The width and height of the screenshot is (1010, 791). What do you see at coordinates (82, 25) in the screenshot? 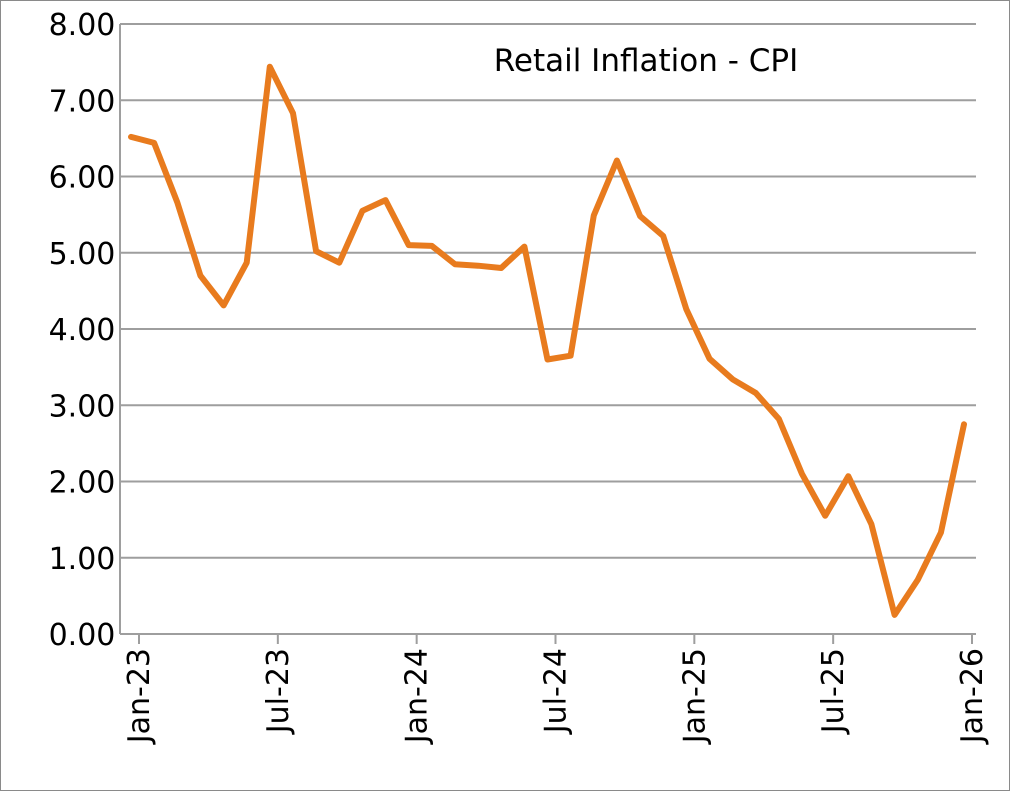
I see `y-tick-label: 8.00` at bounding box center [82, 25].